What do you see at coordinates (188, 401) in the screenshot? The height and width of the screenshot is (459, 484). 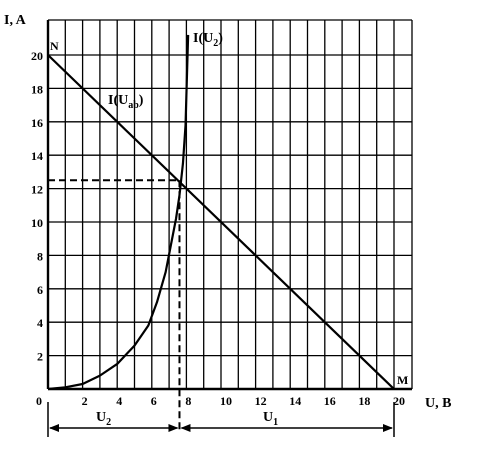 I see `x-tick-label: 8` at bounding box center [188, 401].